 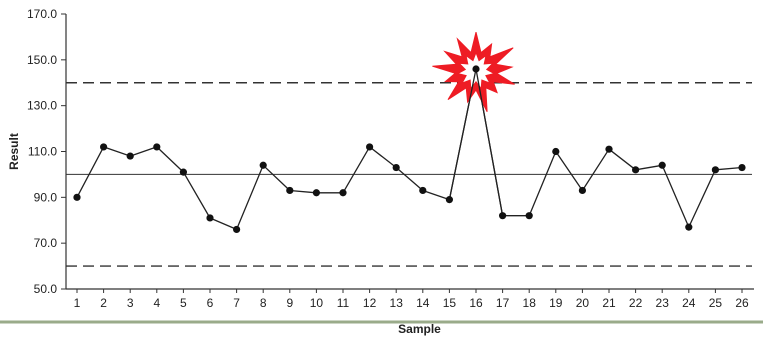 I want to click on x-tick-label: 15, so click(x=450, y=303).